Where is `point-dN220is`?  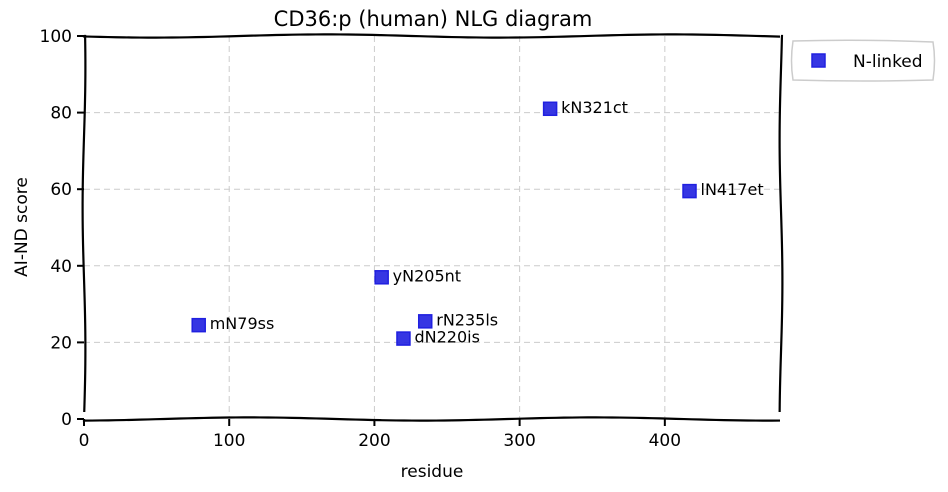 point-dN220is is located at coordinates (403, 338).